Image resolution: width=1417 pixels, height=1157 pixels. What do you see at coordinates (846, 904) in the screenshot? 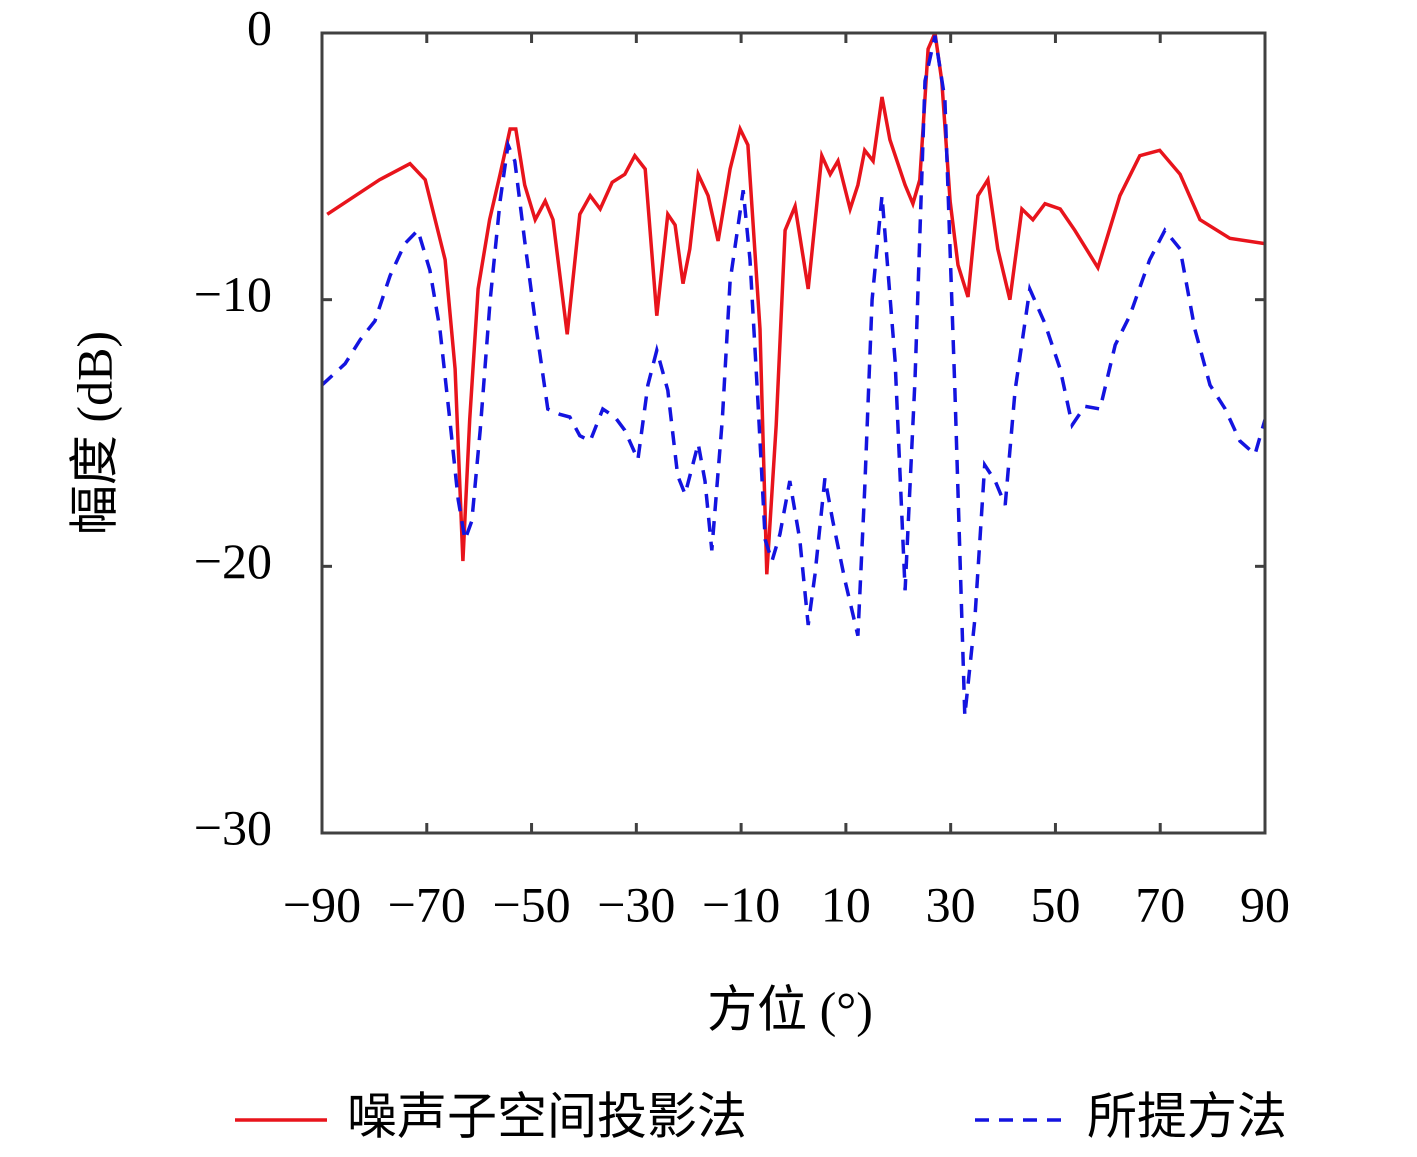
I see `x-tick-label: 10` at bounding box center [846, 904].